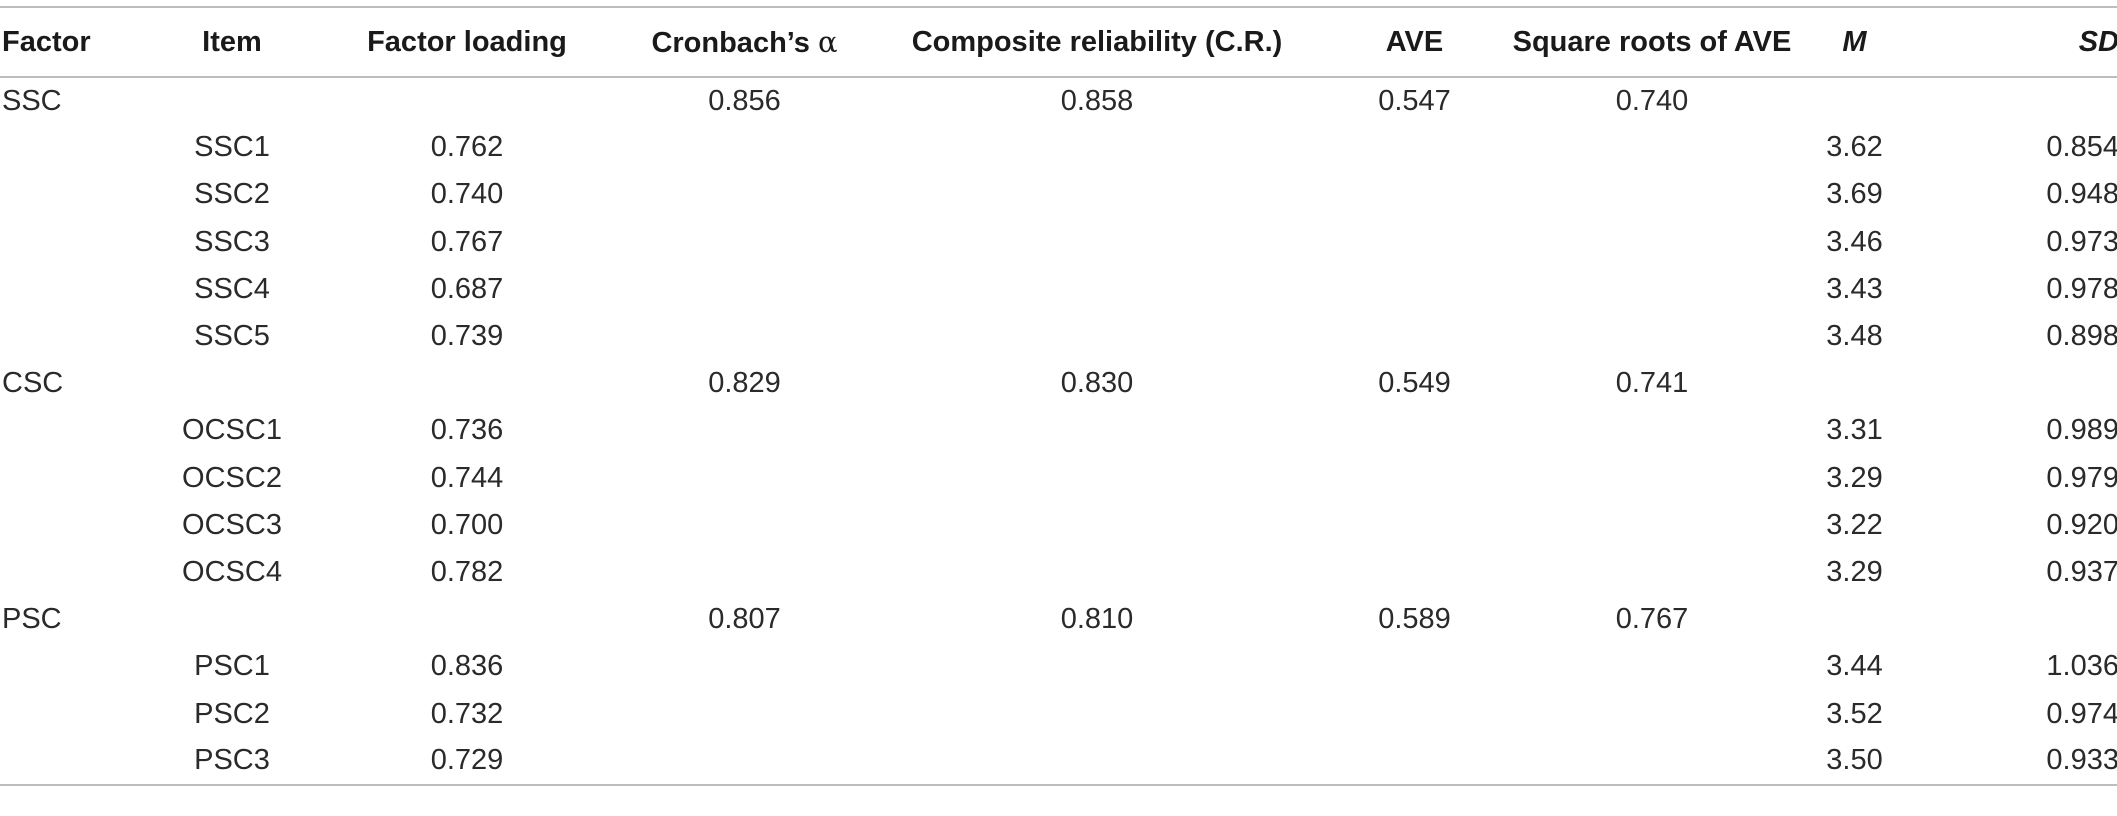 The width and height of the screenshot is (2117, 816). What do you see at coordinates (2081, 147) in the screenshot?
I see `cell-sd: 0.854` at bounding box center [2081, 147].